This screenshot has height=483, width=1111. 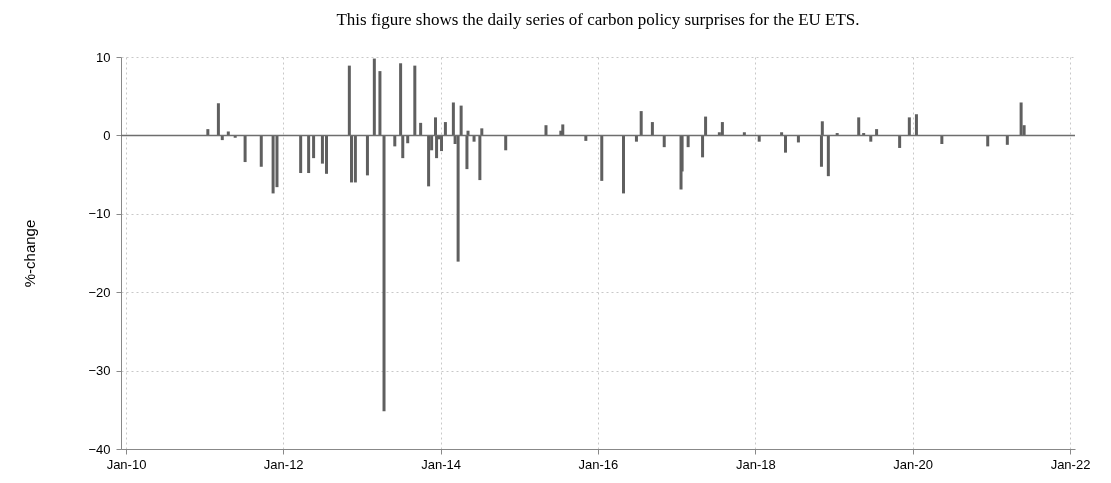 What do you see at coordinates (441, 464) in the screenshot?
I see `x-tick-label: Jan-14` at bounding box center [441, 464].